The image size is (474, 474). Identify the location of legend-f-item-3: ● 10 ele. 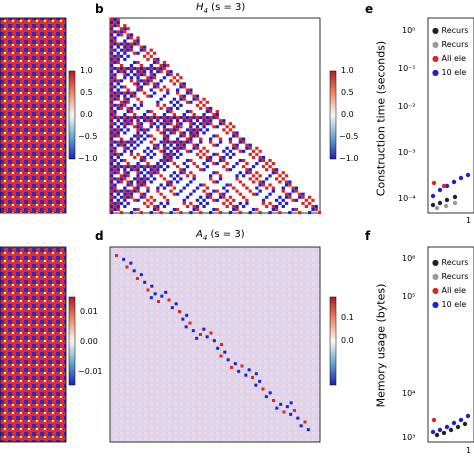
(449, 304).